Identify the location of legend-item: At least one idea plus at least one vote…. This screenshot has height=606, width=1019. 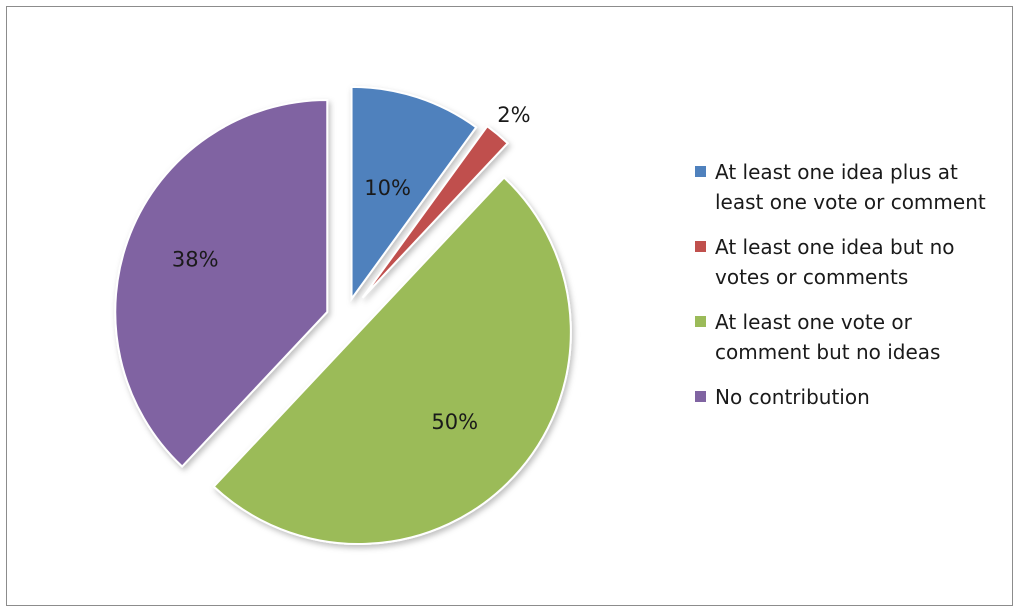
(857, 187).